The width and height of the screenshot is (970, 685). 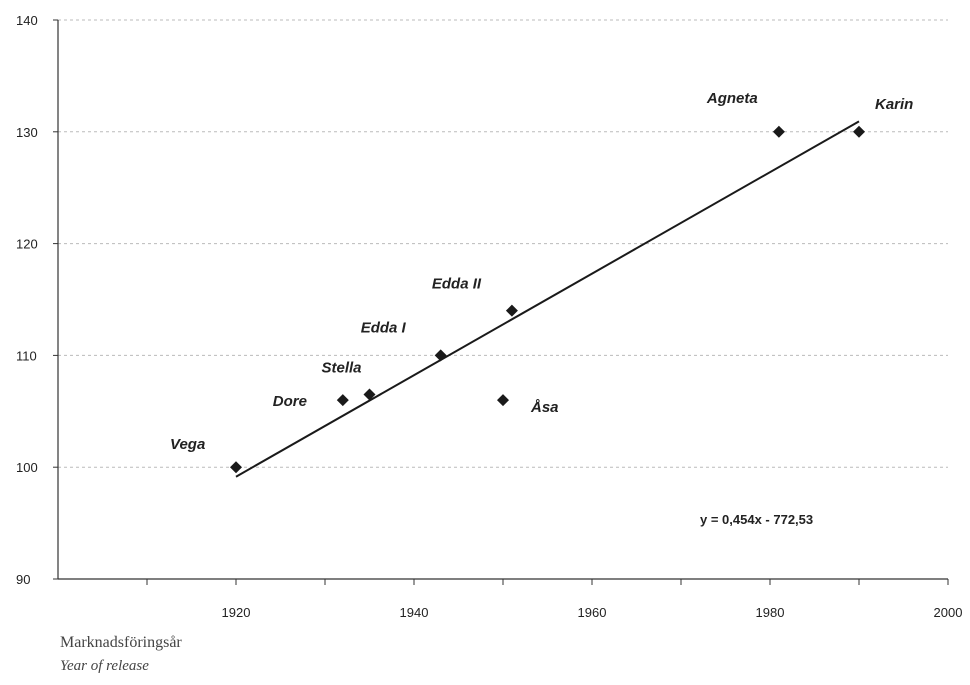 What do you see at coordinates (27, 132) in the screenshot?
I see `y-tick-label: 130` at bounding box center [27, 132].